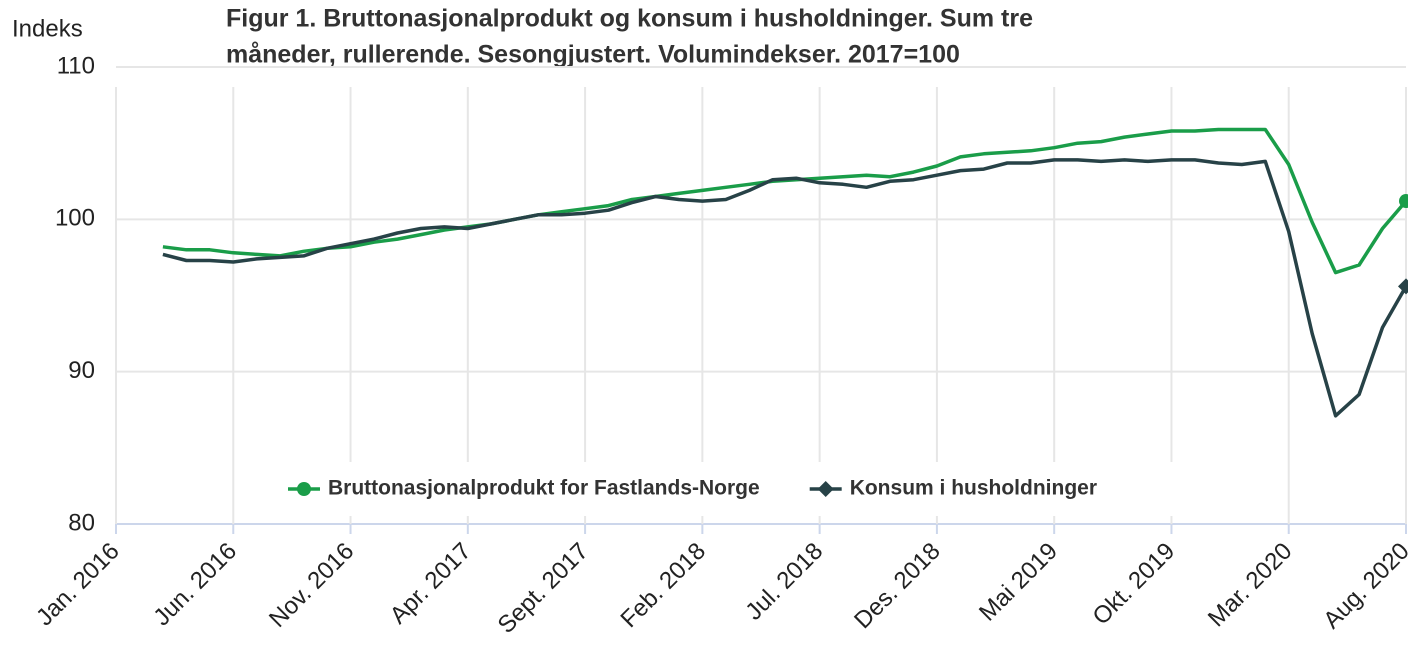 The image size is (1408, 670). Describe the element at coordinates (81, 370) in the screenshot. I see `y-tick-label: 90` at that location.